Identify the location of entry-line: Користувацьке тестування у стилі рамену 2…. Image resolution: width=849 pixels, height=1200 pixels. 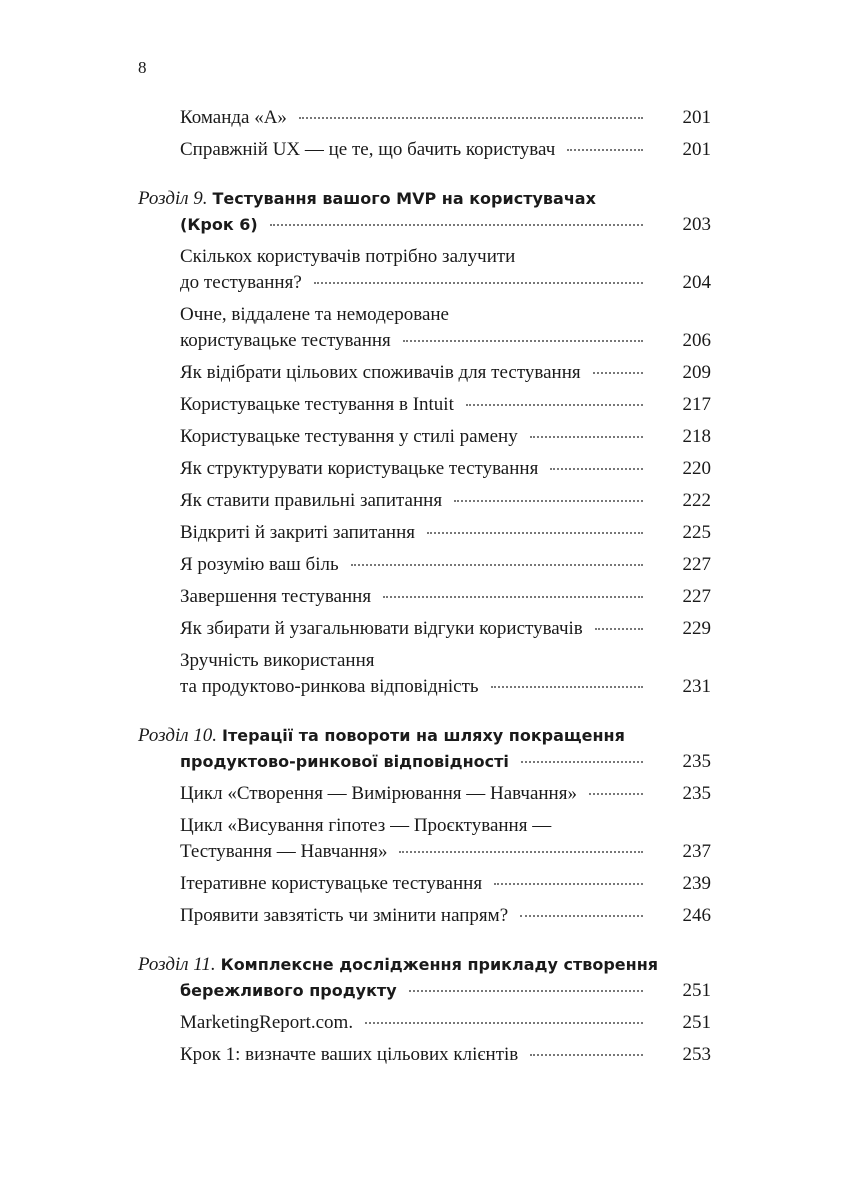
(445, 437).